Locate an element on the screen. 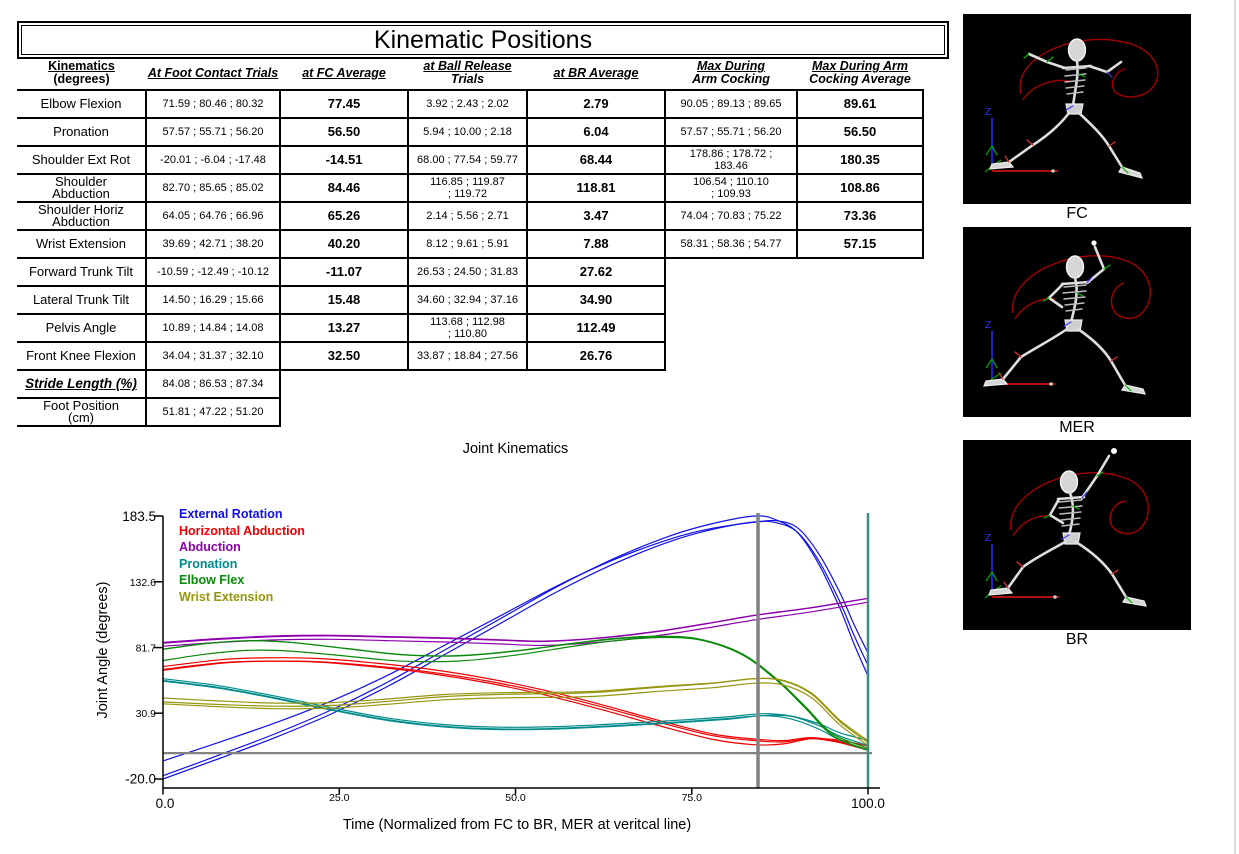 This screenshot has width=1239, height=854. row-label: Pronation is located at coordinates (82, 132).